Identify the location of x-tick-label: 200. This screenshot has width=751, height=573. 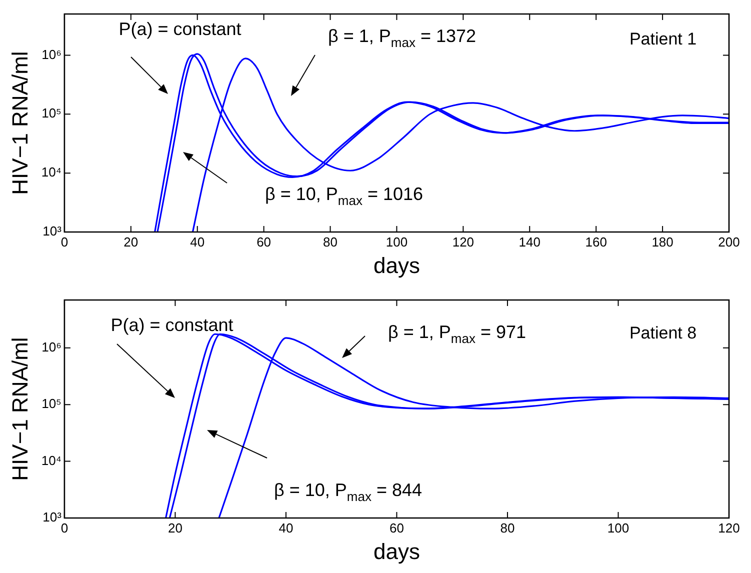
(729, 242).